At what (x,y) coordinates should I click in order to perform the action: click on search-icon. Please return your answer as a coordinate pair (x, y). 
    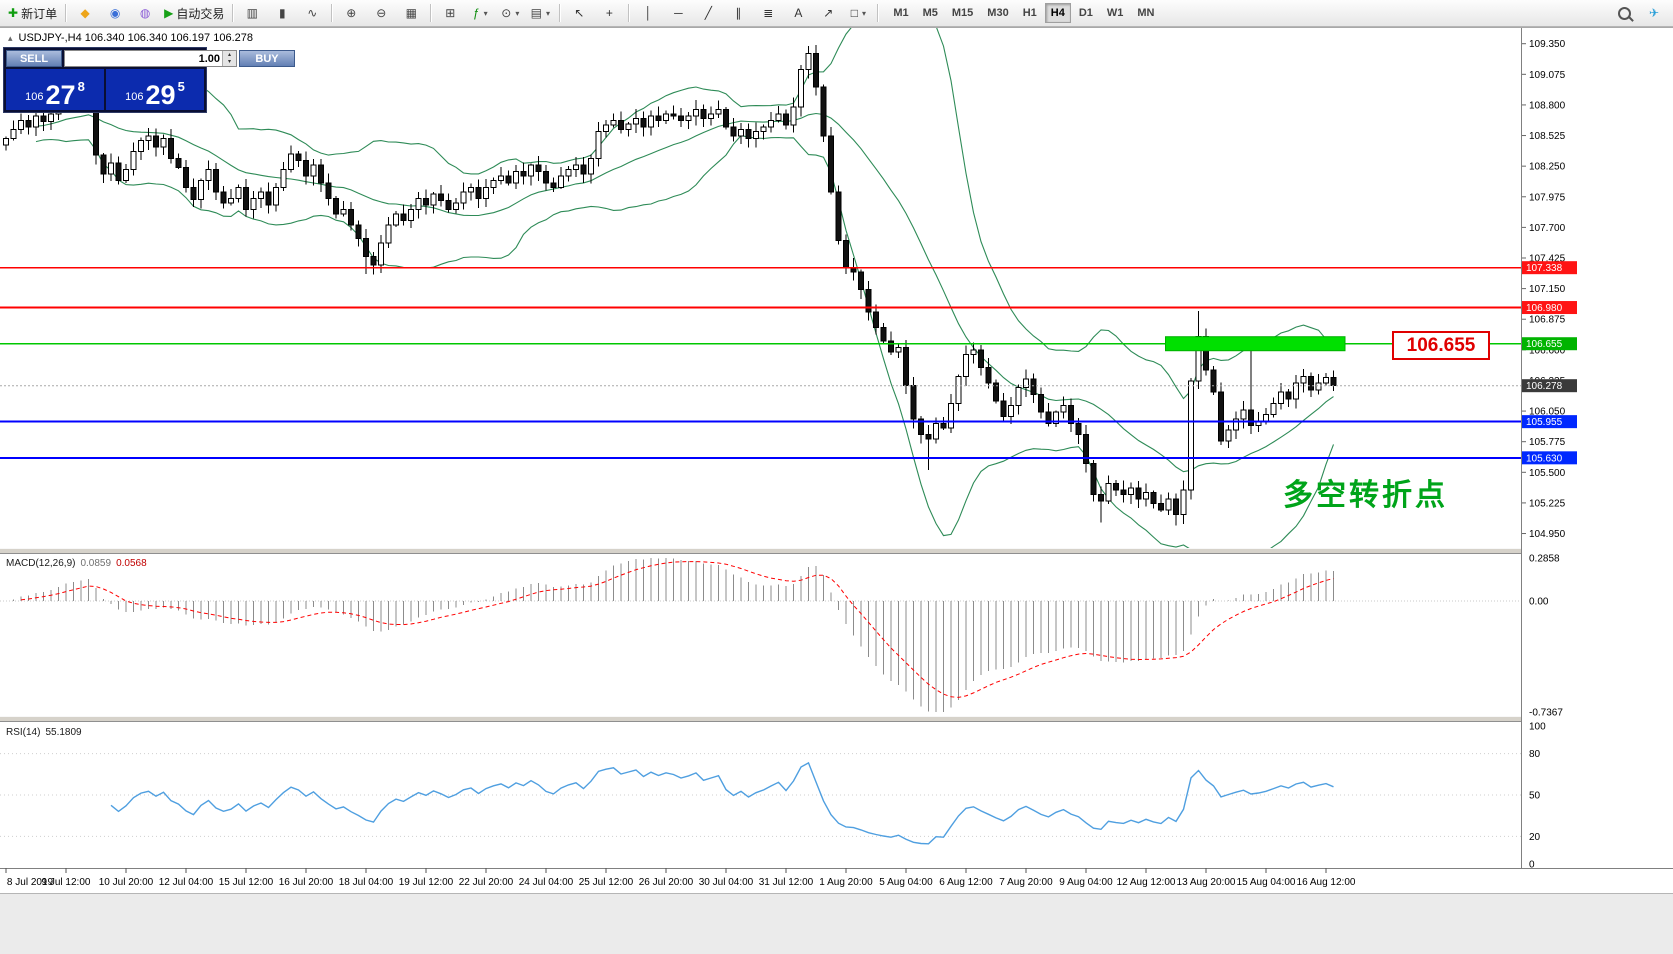
    Looking at the image, I should click on (1624, 13).